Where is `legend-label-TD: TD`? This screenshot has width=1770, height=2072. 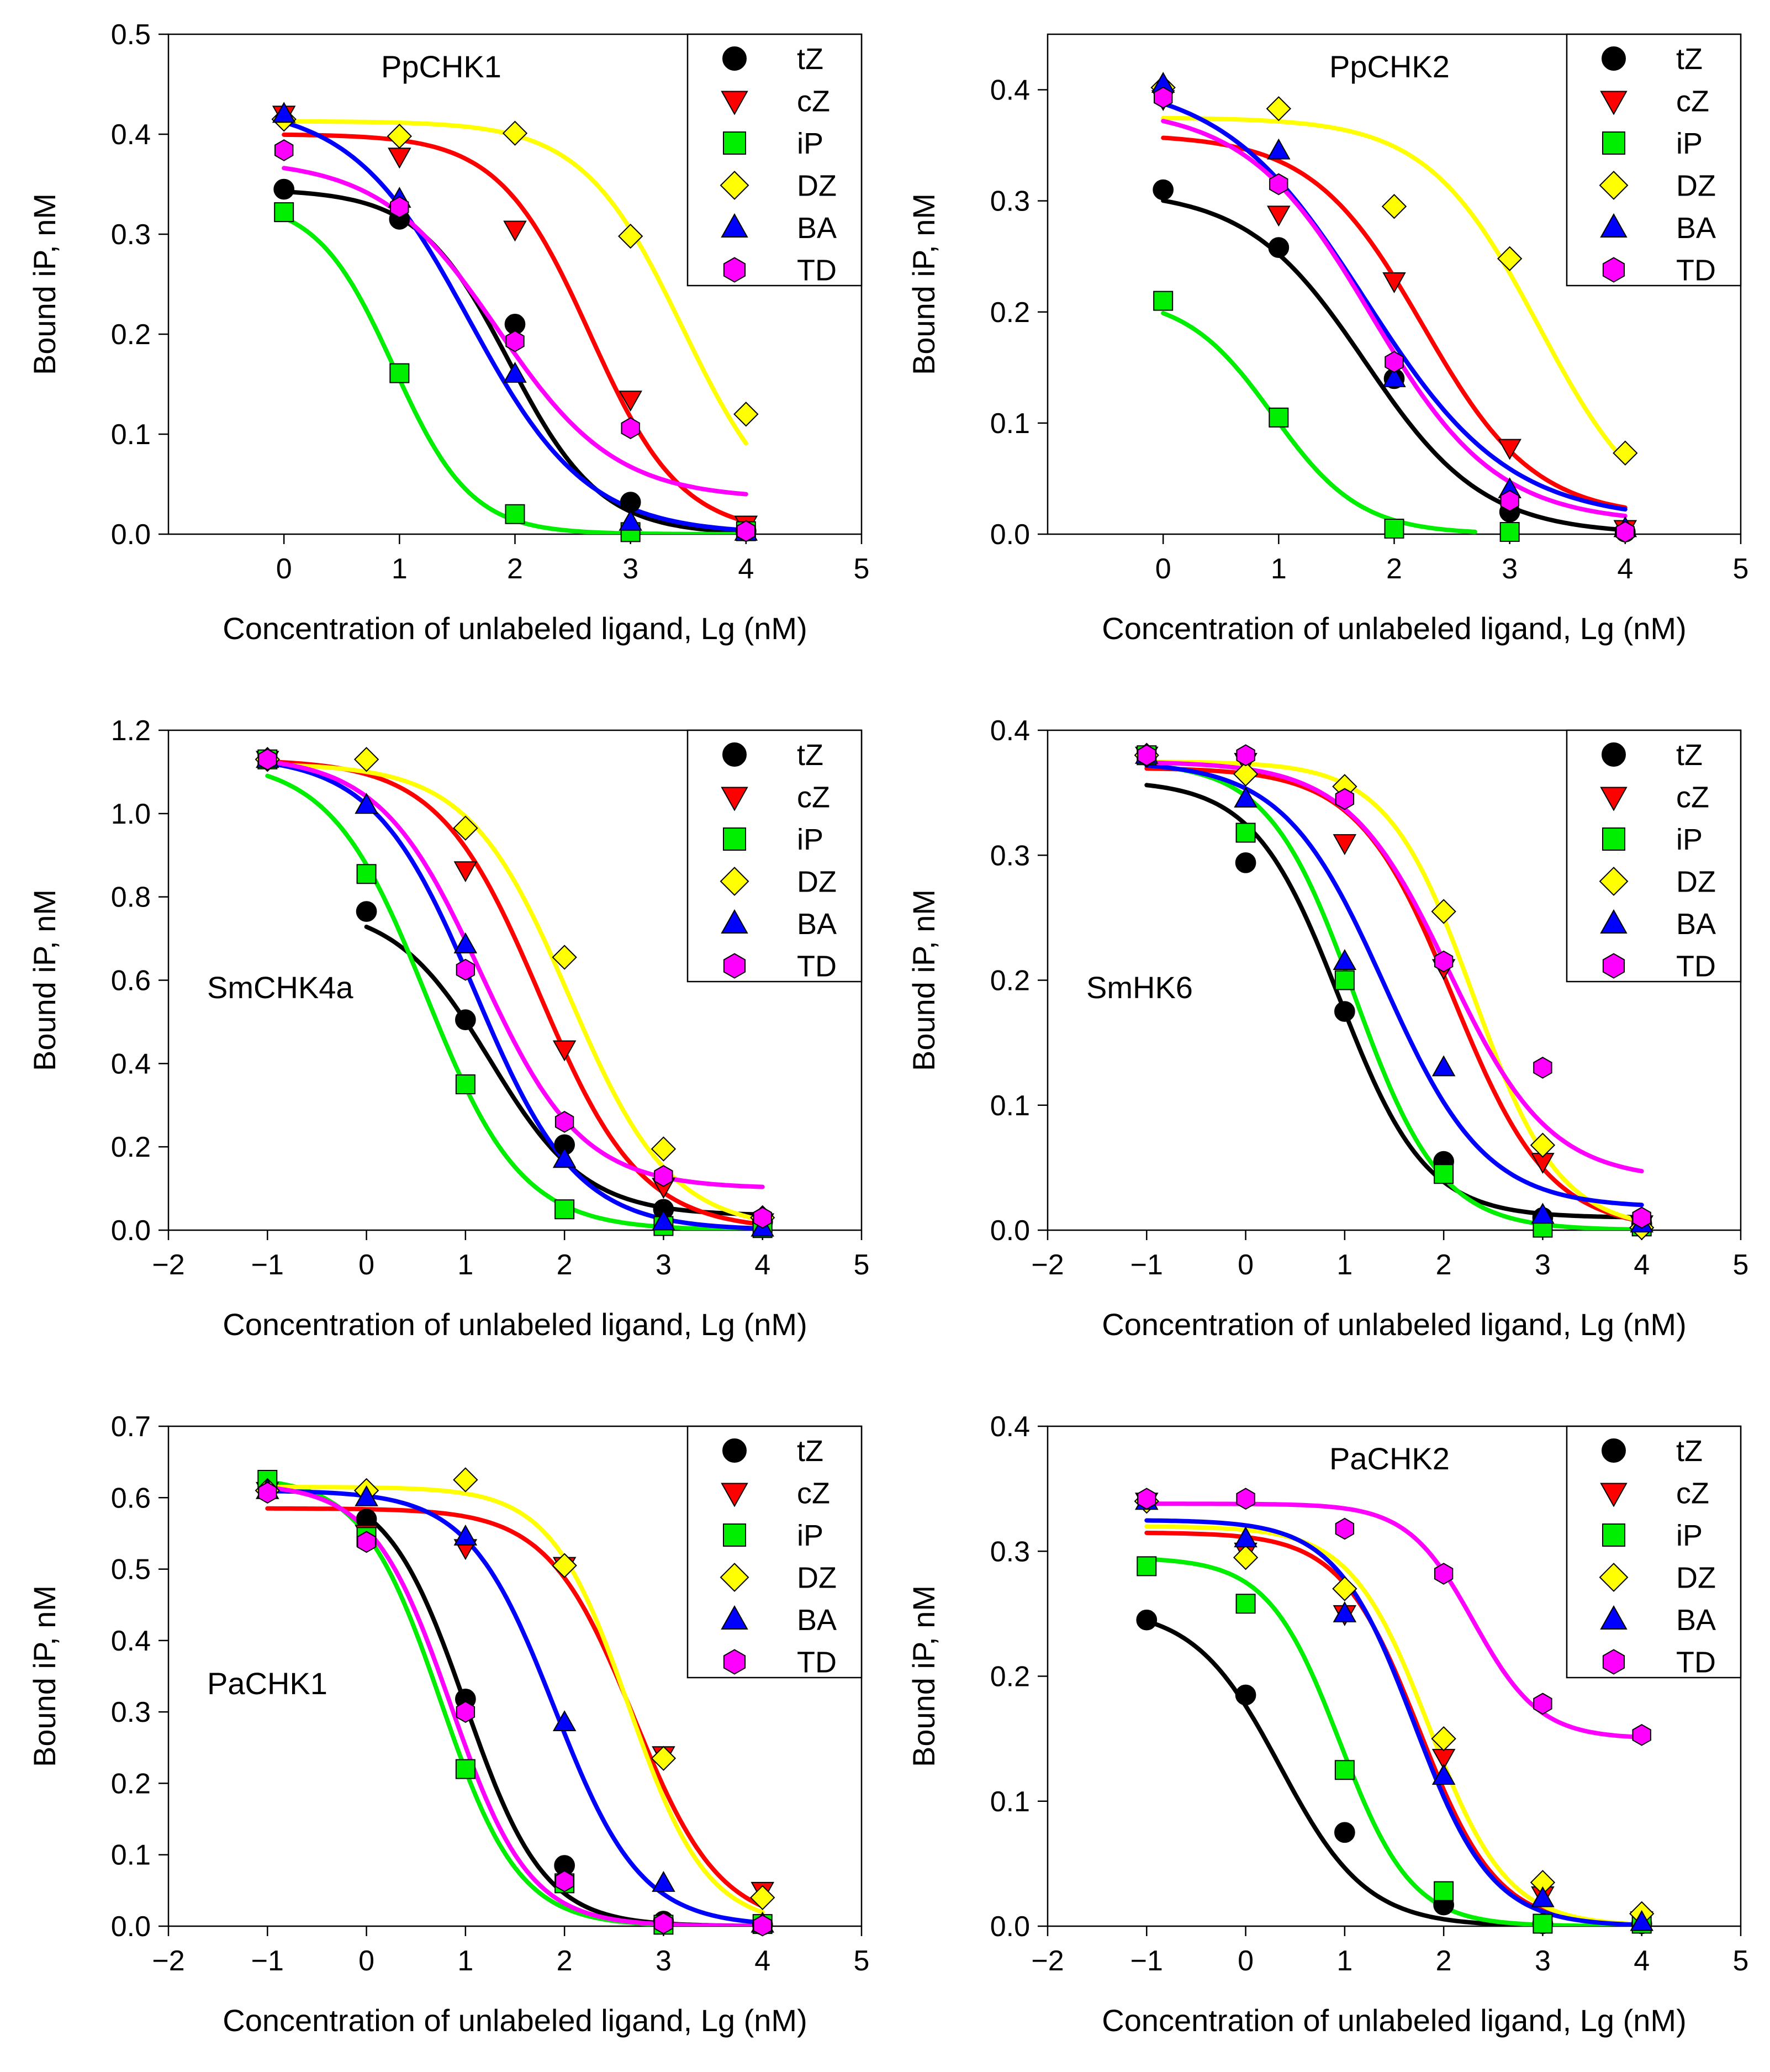 legend-label-TD: TD is located at coordinates (1696, 1663).